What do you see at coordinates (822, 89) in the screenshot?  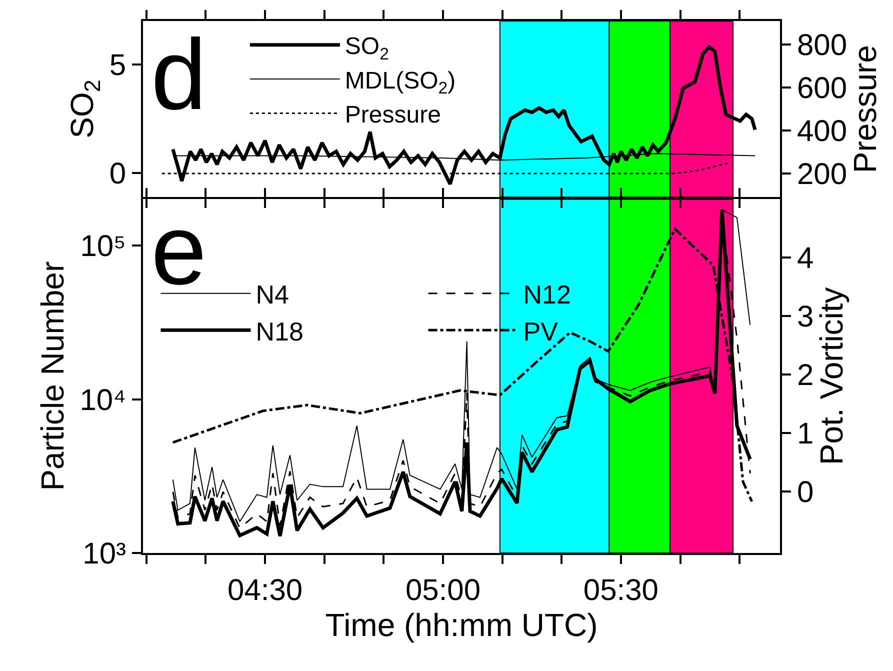 I see `y2-tick-label: 600` at bounding box center [822, 89].